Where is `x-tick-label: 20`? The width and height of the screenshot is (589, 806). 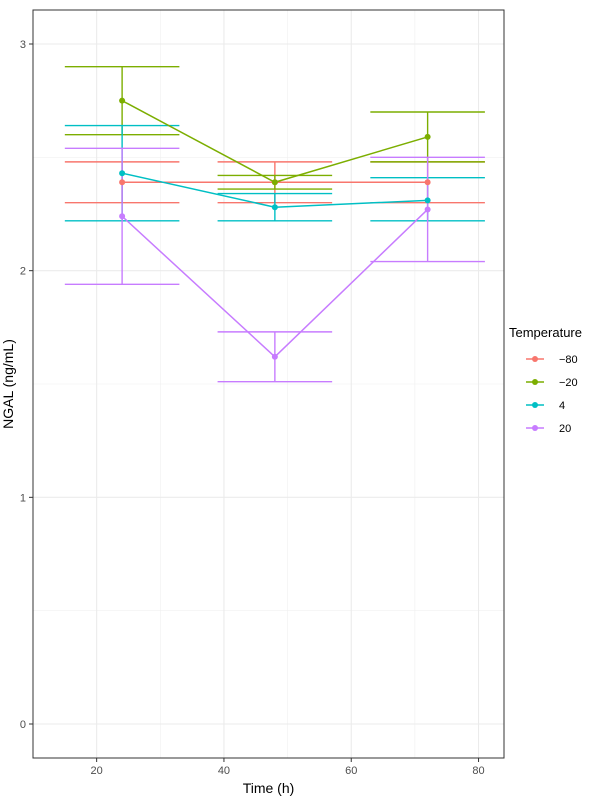 x-tick-label: 20 is located at coordinates (97, 771).